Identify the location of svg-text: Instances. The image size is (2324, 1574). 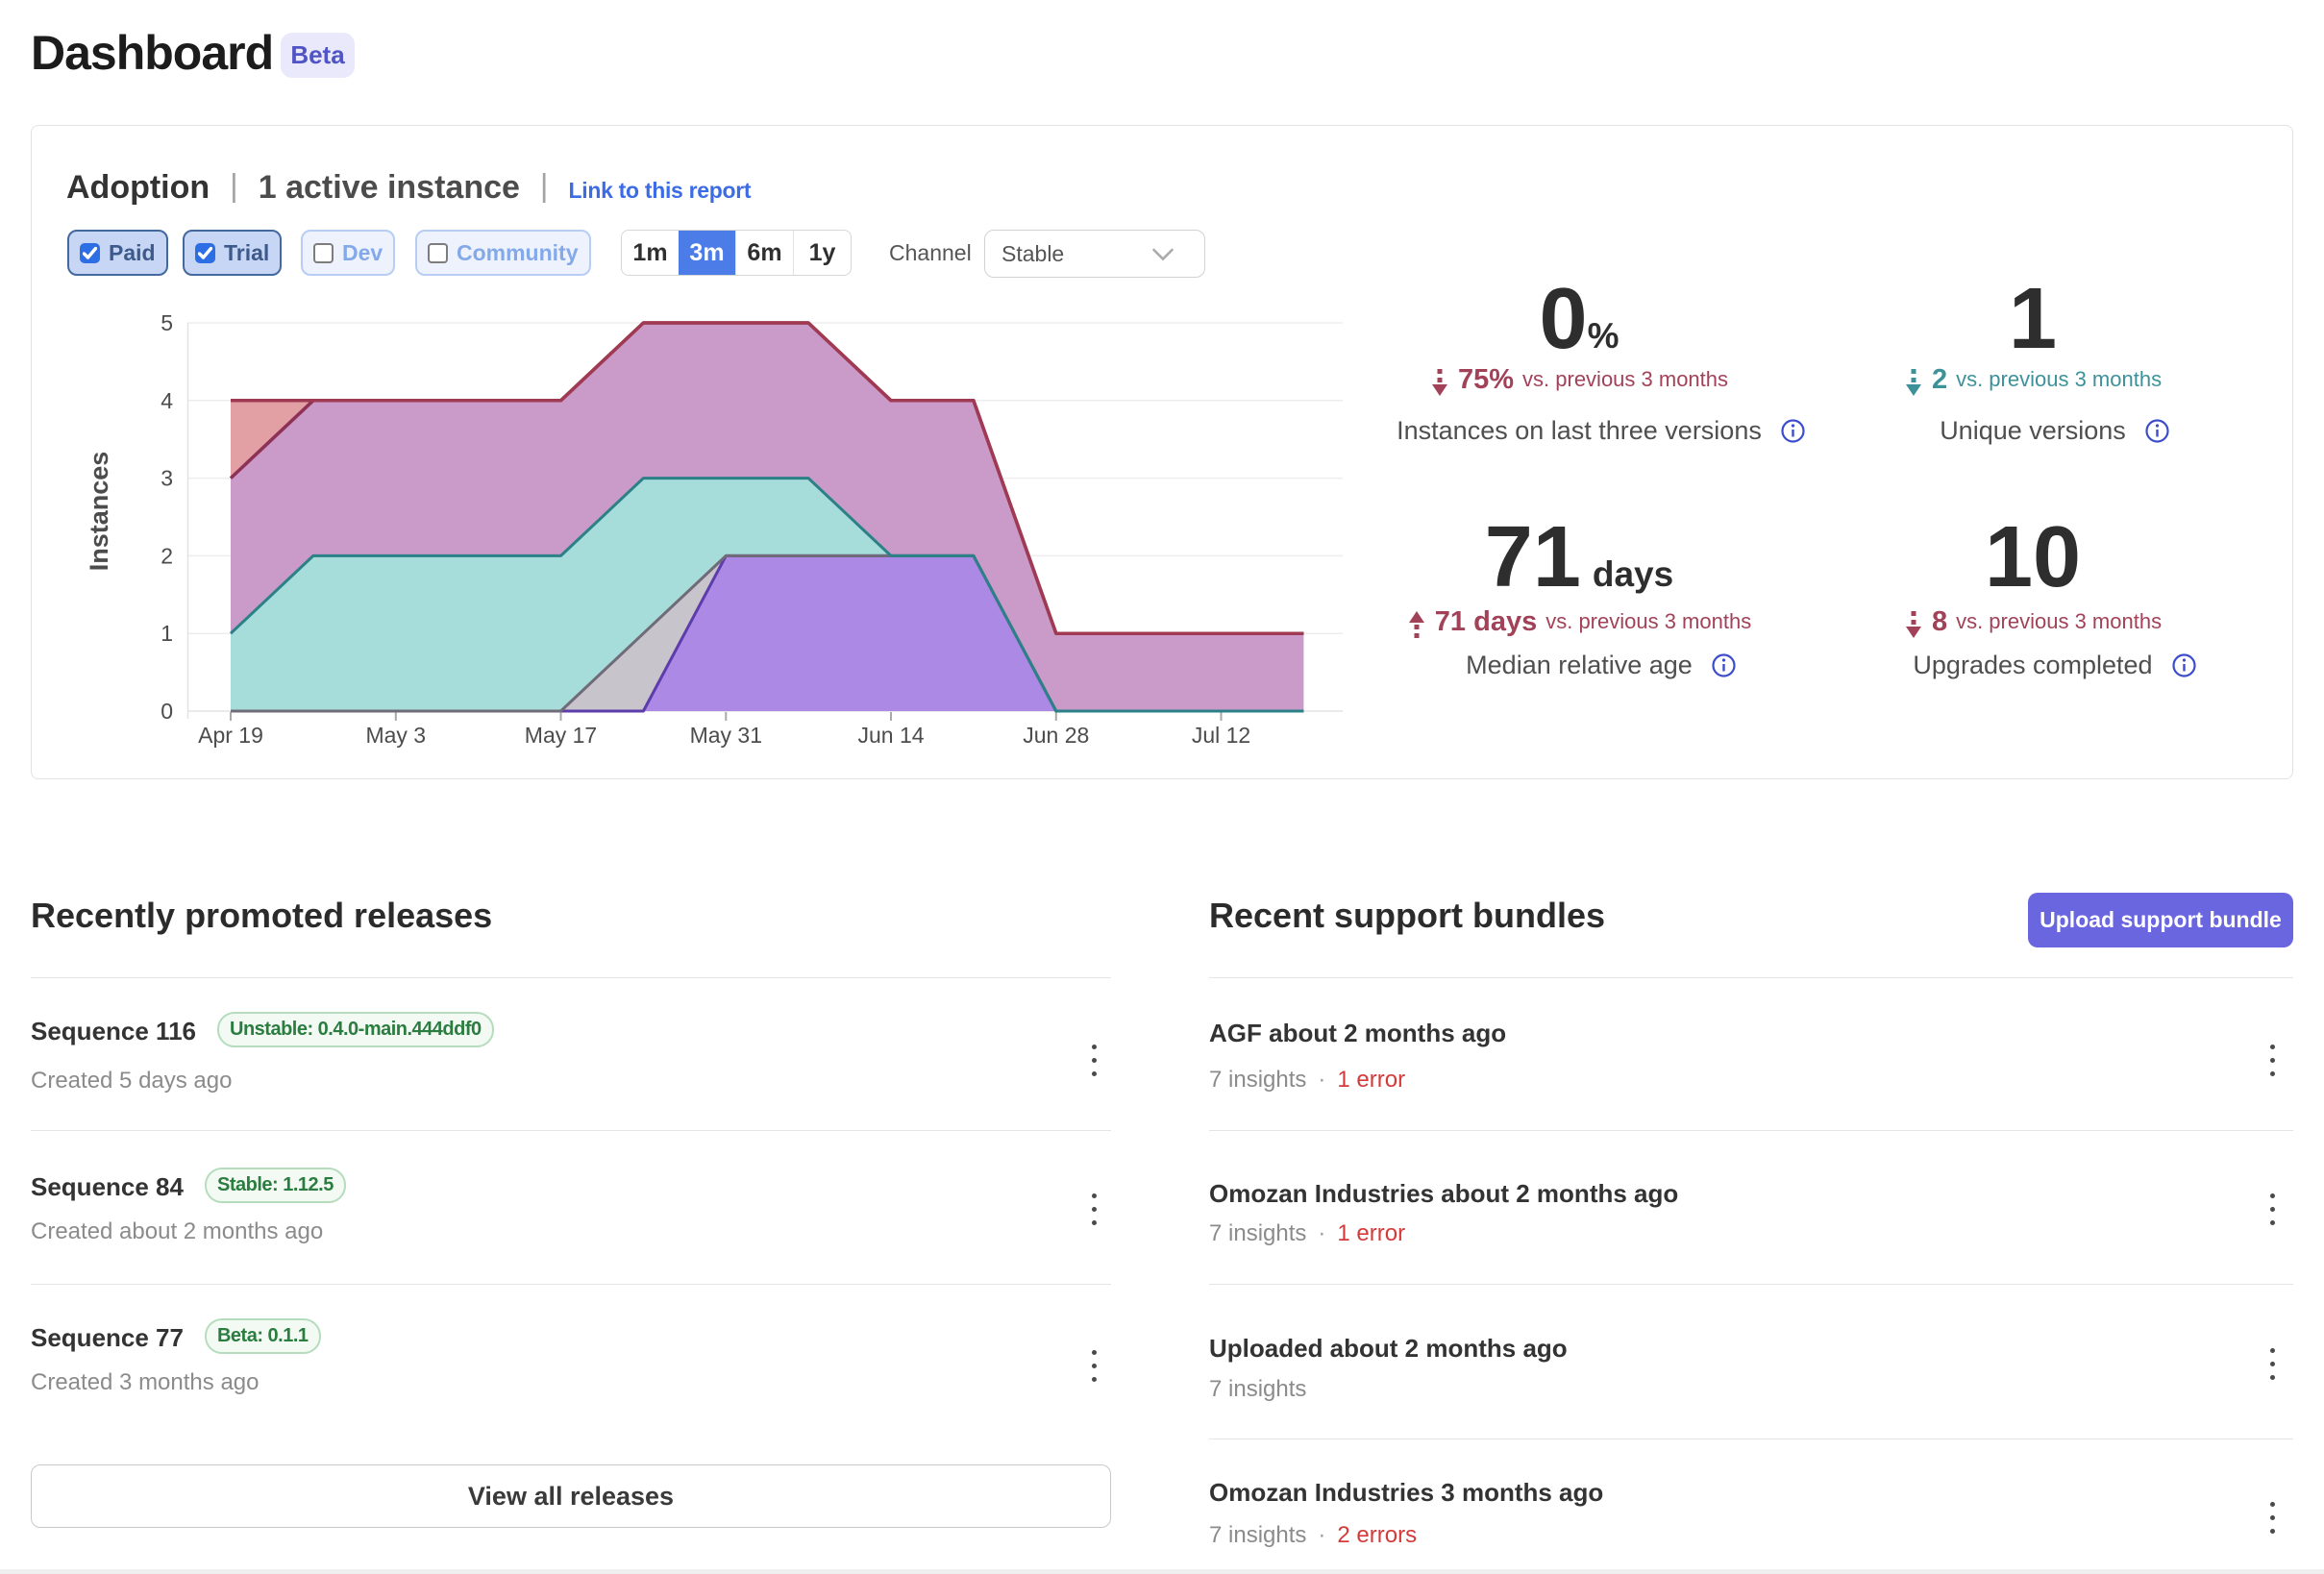
(99, 512).